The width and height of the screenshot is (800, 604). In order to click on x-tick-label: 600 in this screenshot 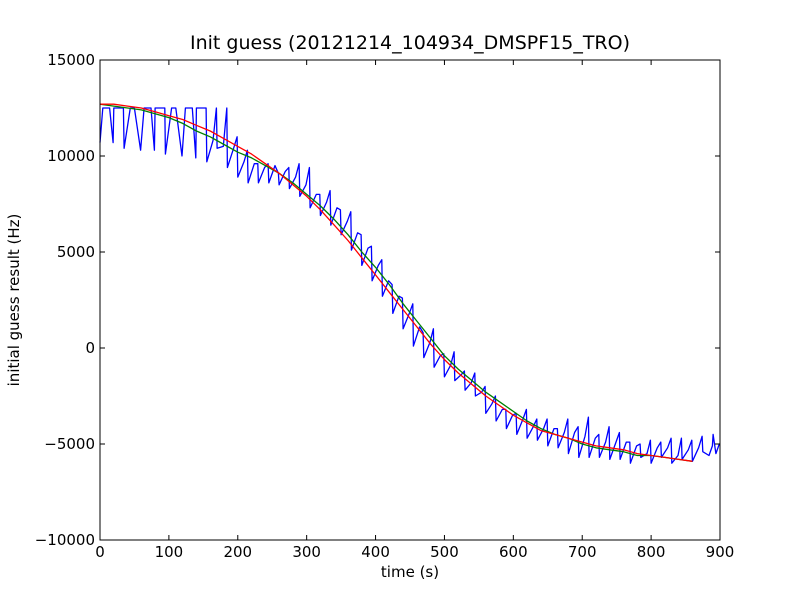, I will do `click(513, 552)`.